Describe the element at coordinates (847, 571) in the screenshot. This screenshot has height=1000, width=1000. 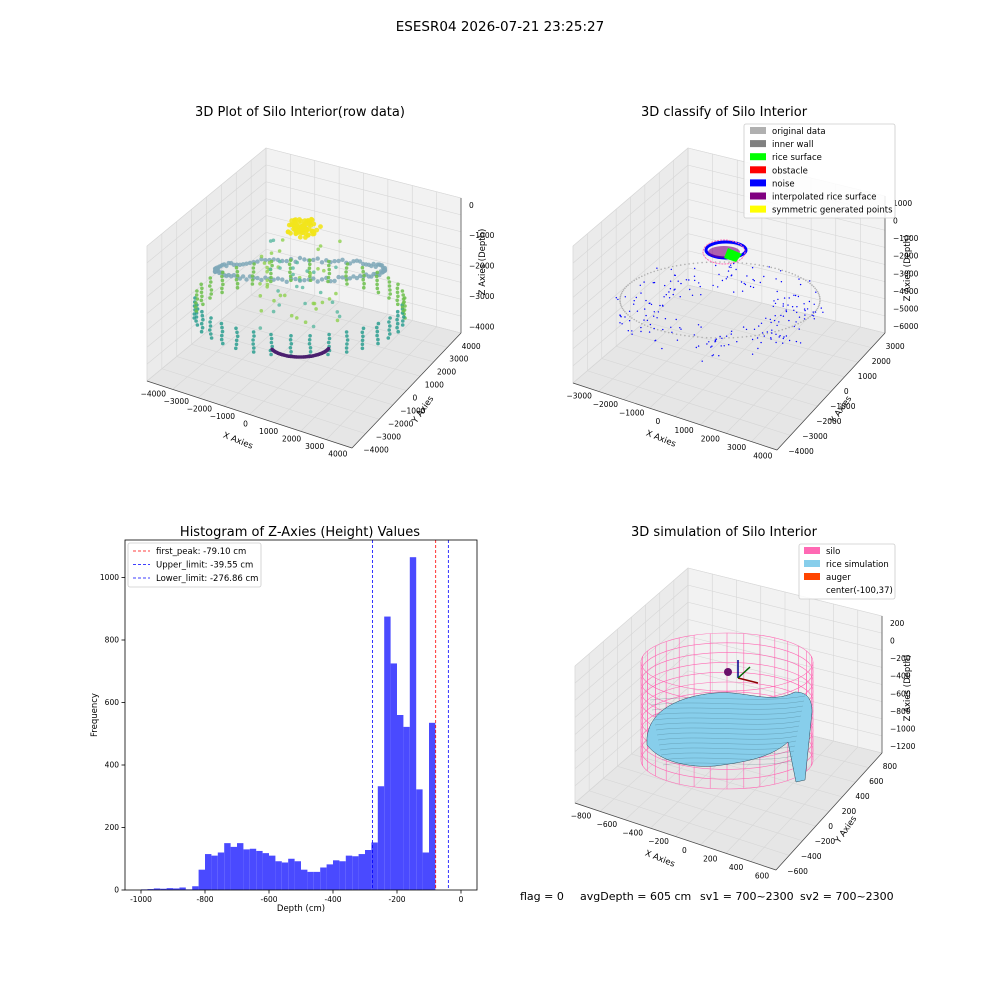
I see `simulation-legend: silo rice simulation auger center(-100,37)` at that location.